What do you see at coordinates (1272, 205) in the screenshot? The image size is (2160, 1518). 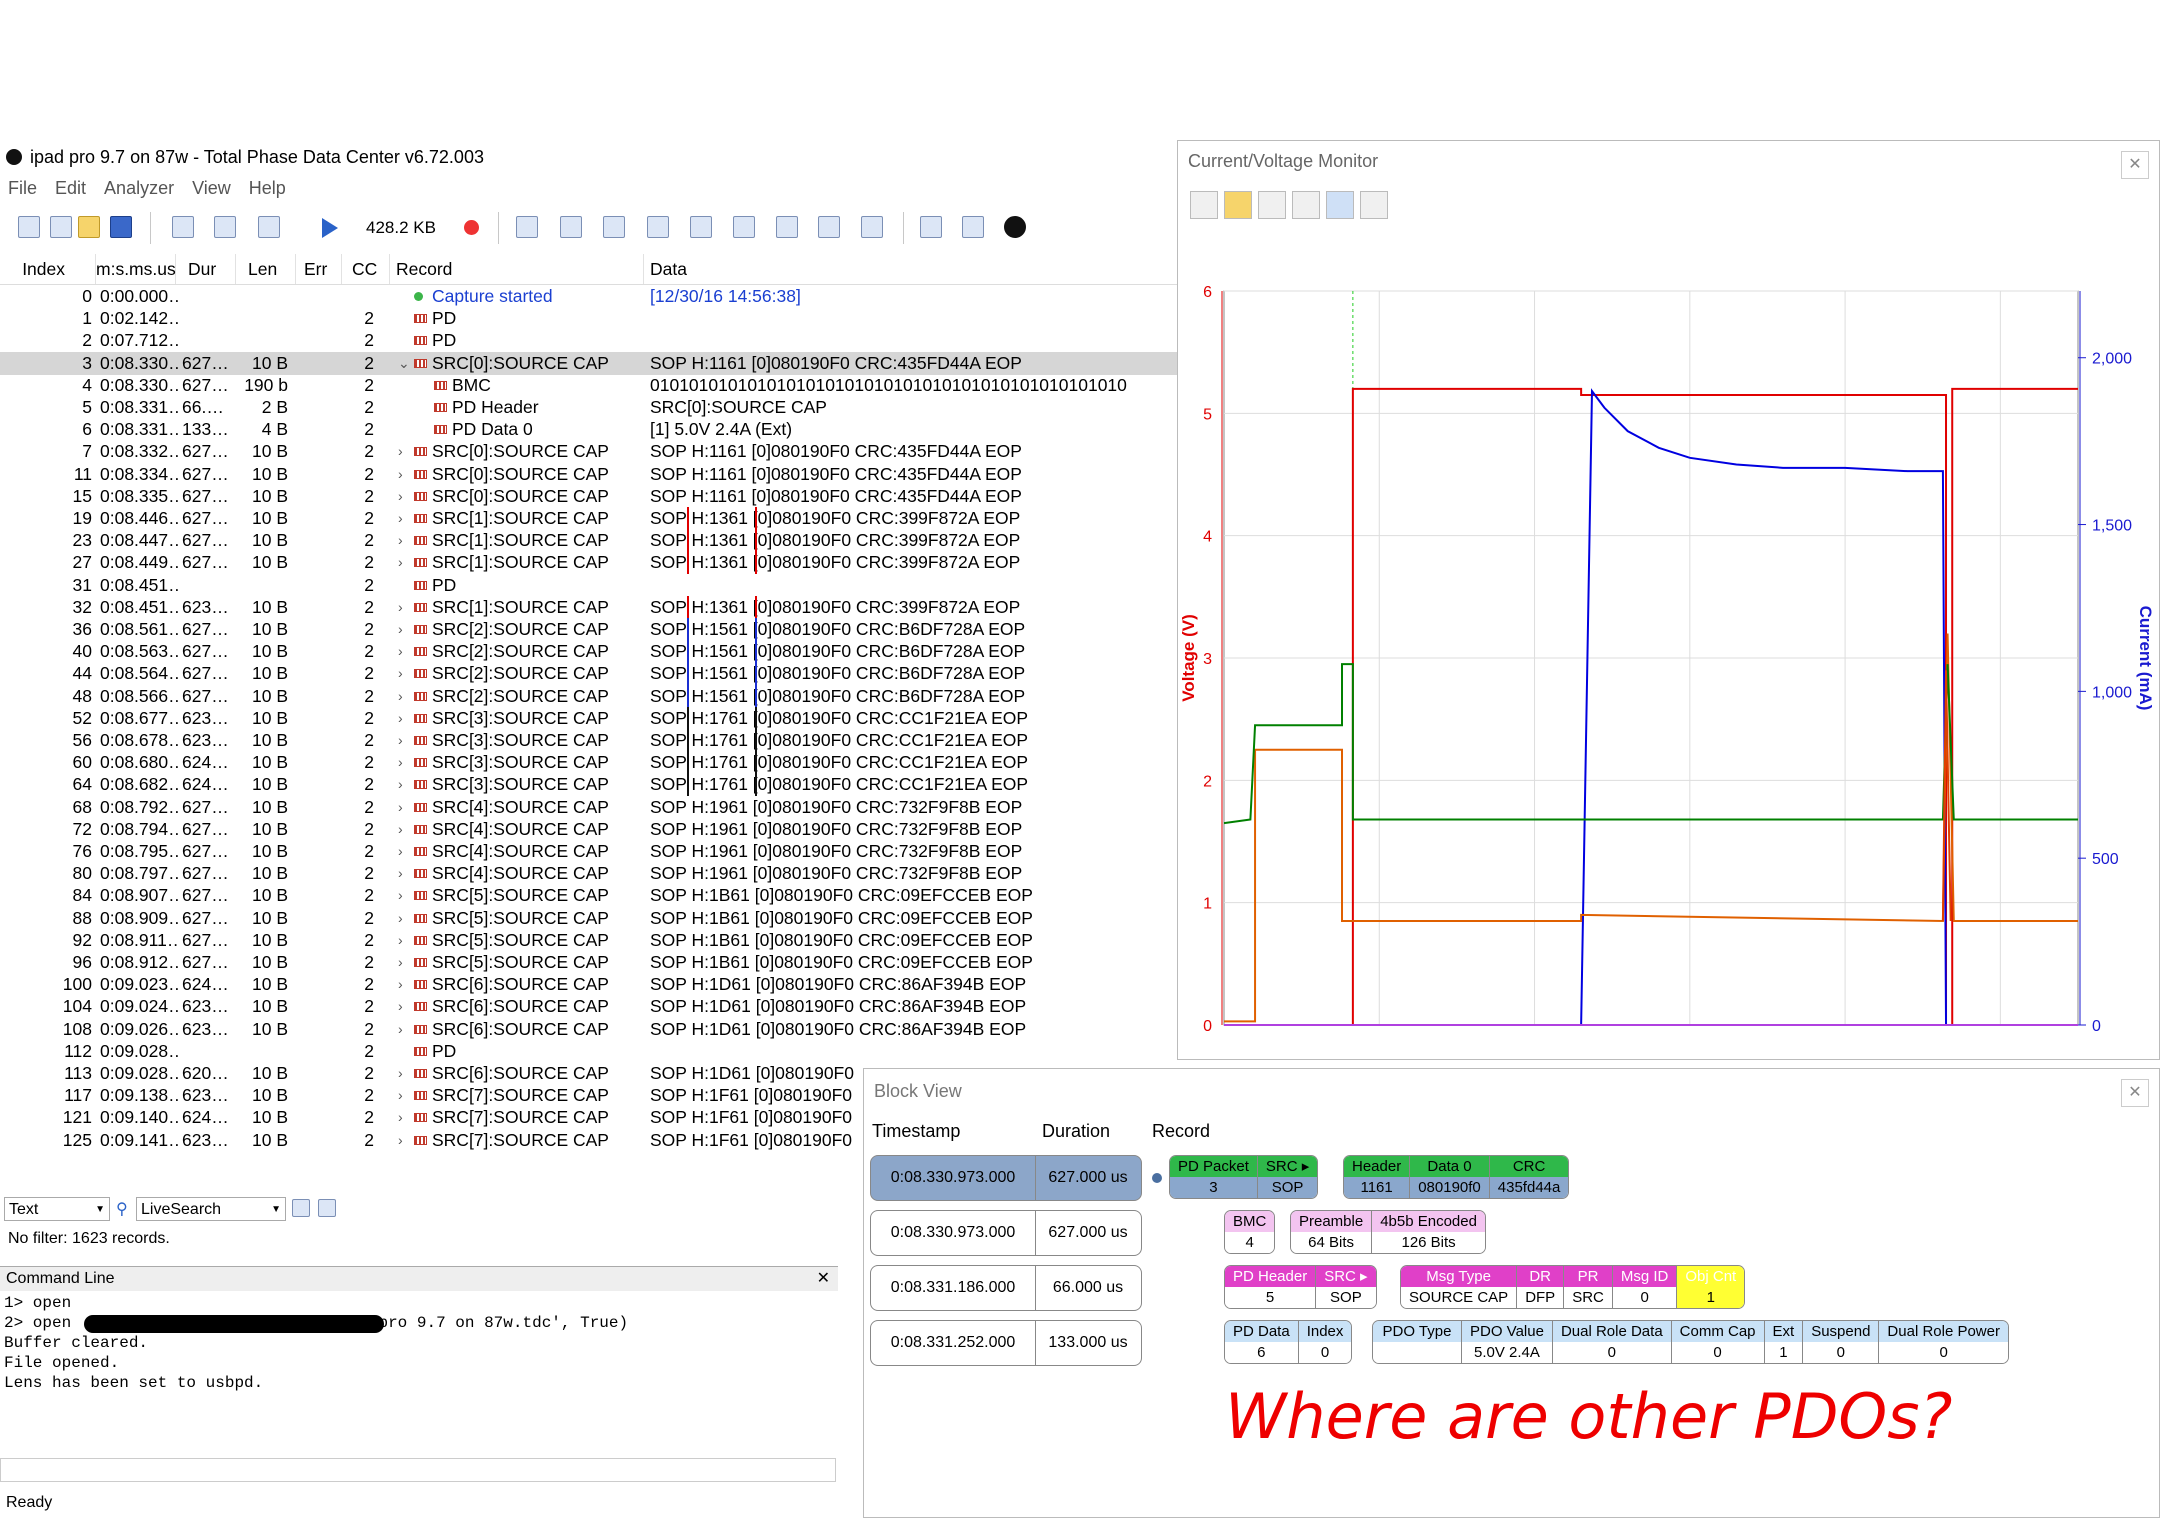 I see `zoom-in-icon` at bounding box center [1272, 205].